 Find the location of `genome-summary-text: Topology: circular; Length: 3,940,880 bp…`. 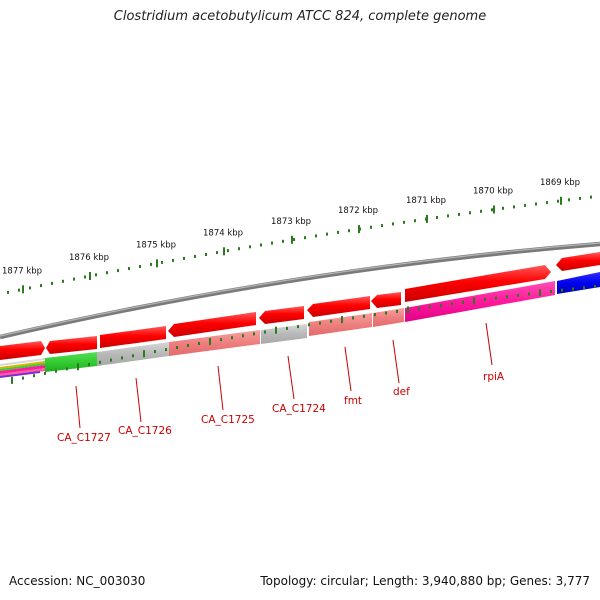

genome-summary-text: Topology: circular; Length: 3,940,880 bp… is located at coordinates (425, 581).